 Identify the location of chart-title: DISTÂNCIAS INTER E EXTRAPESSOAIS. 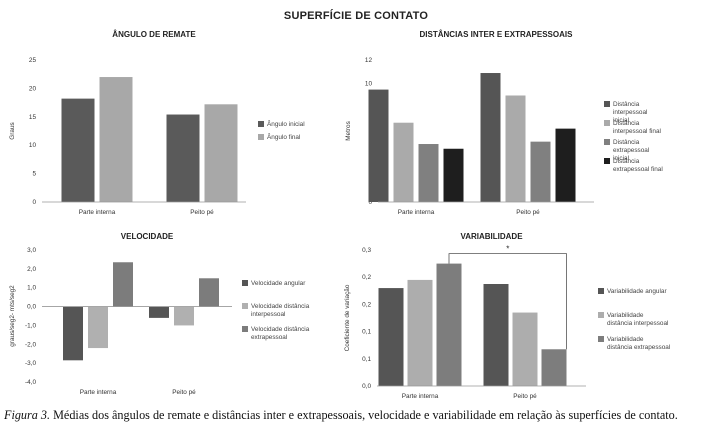
(497, 34).